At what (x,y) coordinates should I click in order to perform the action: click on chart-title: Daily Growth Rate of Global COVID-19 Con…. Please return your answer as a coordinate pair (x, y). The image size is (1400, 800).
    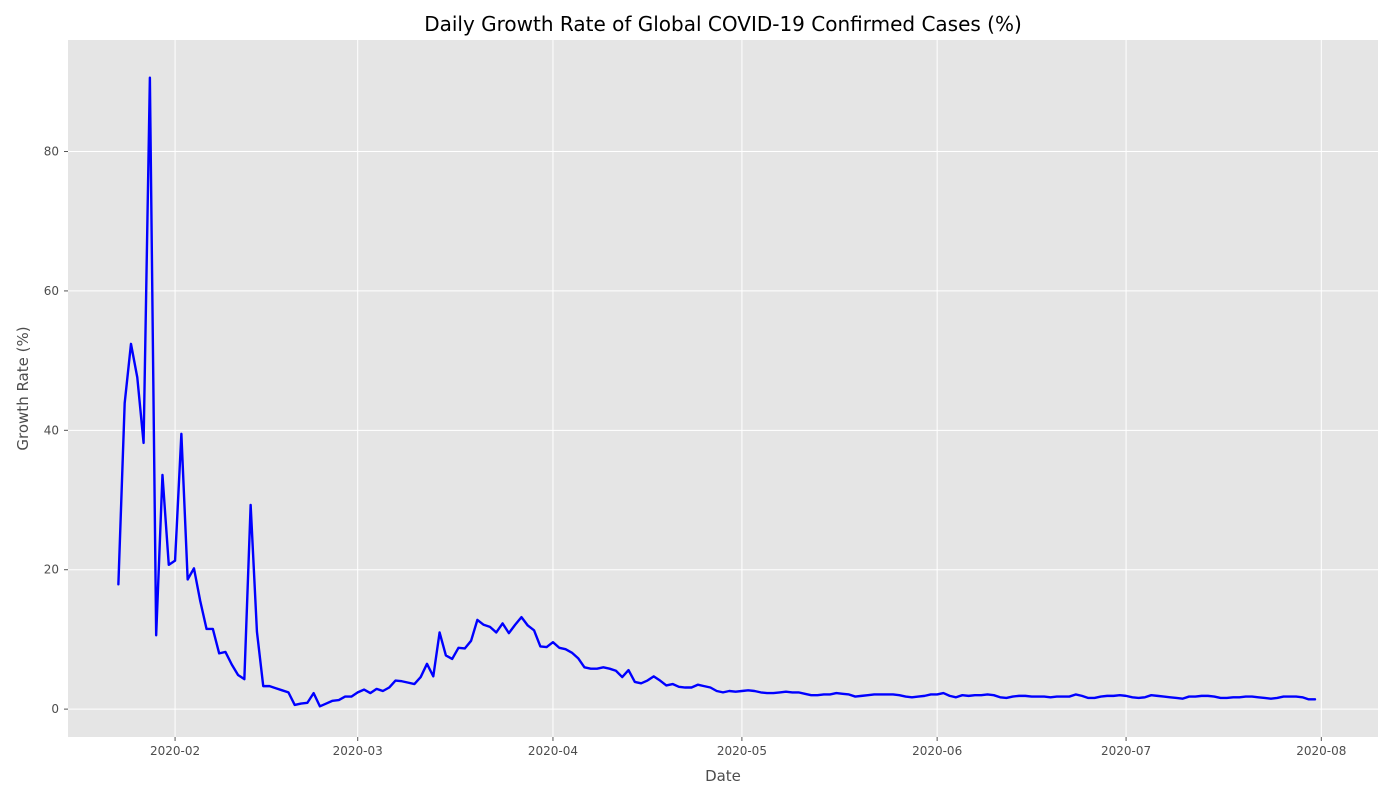
    Looking at the image, I should click on (723, 24).